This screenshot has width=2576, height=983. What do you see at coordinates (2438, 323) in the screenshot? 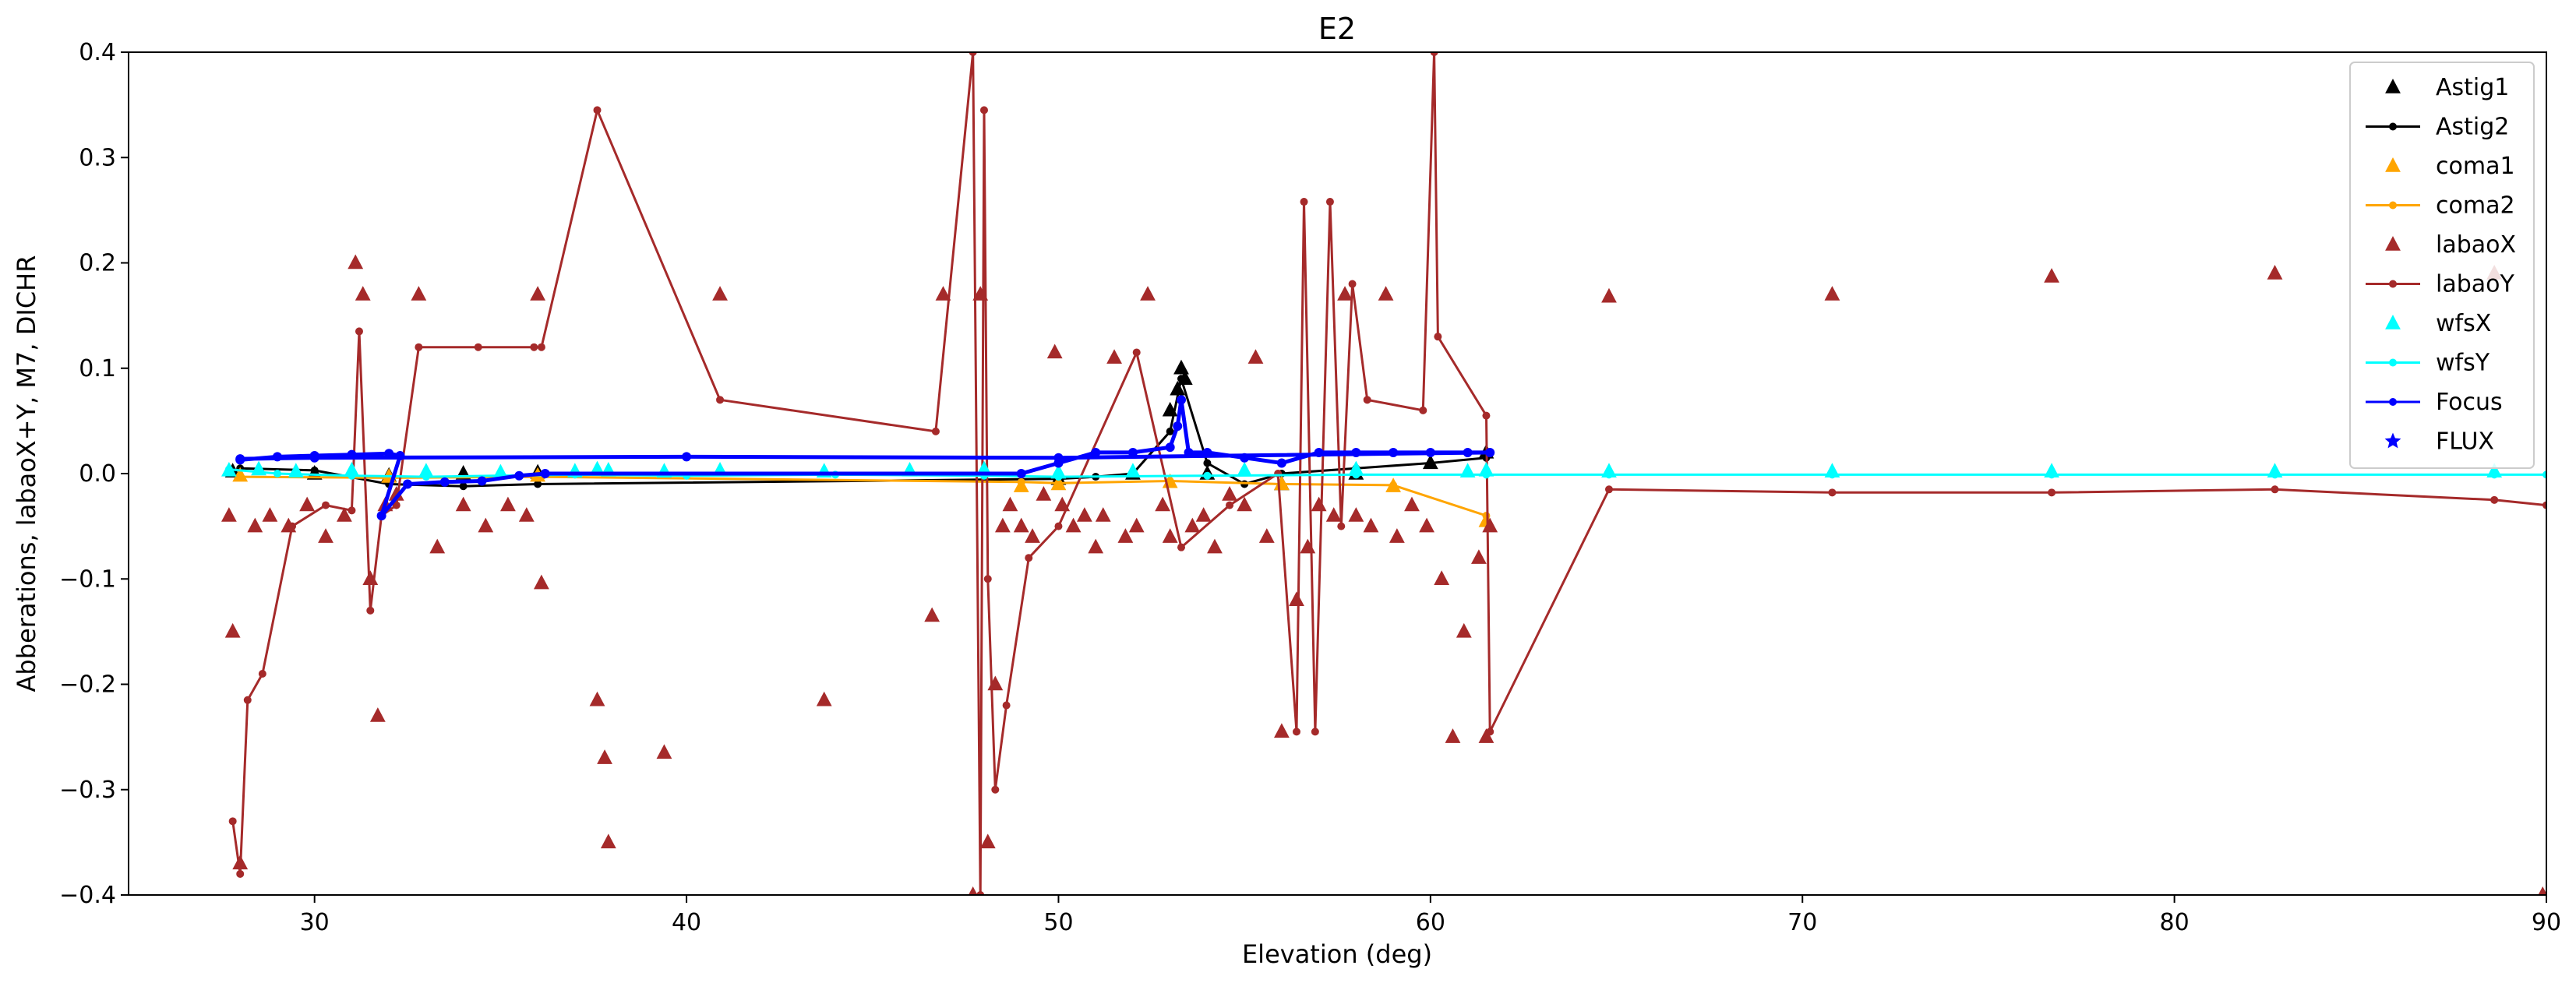
I see `legend-item-wfsx: wfsX` at bounding box center [2438, 323].